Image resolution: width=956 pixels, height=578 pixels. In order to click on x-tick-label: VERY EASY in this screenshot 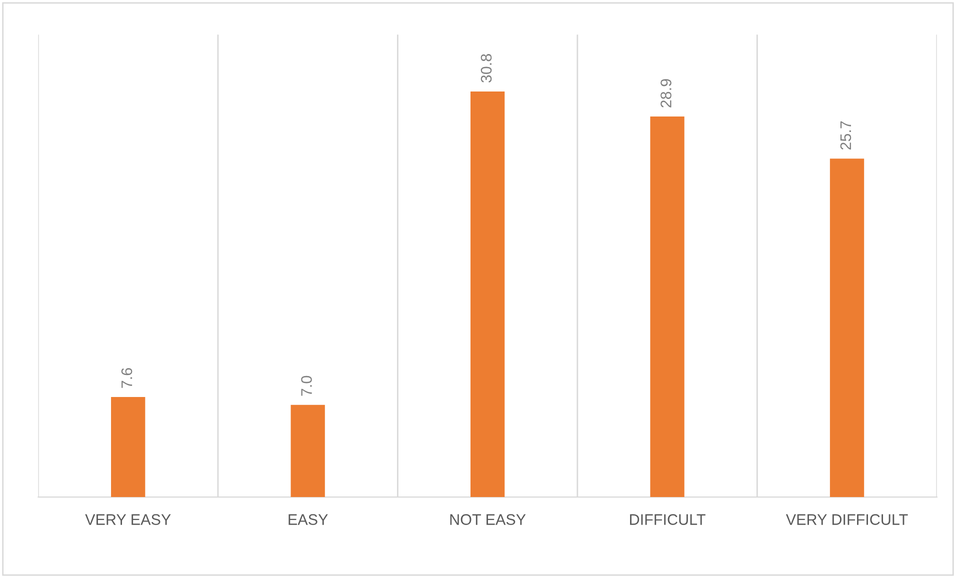, I will do `click(128, 519)`.